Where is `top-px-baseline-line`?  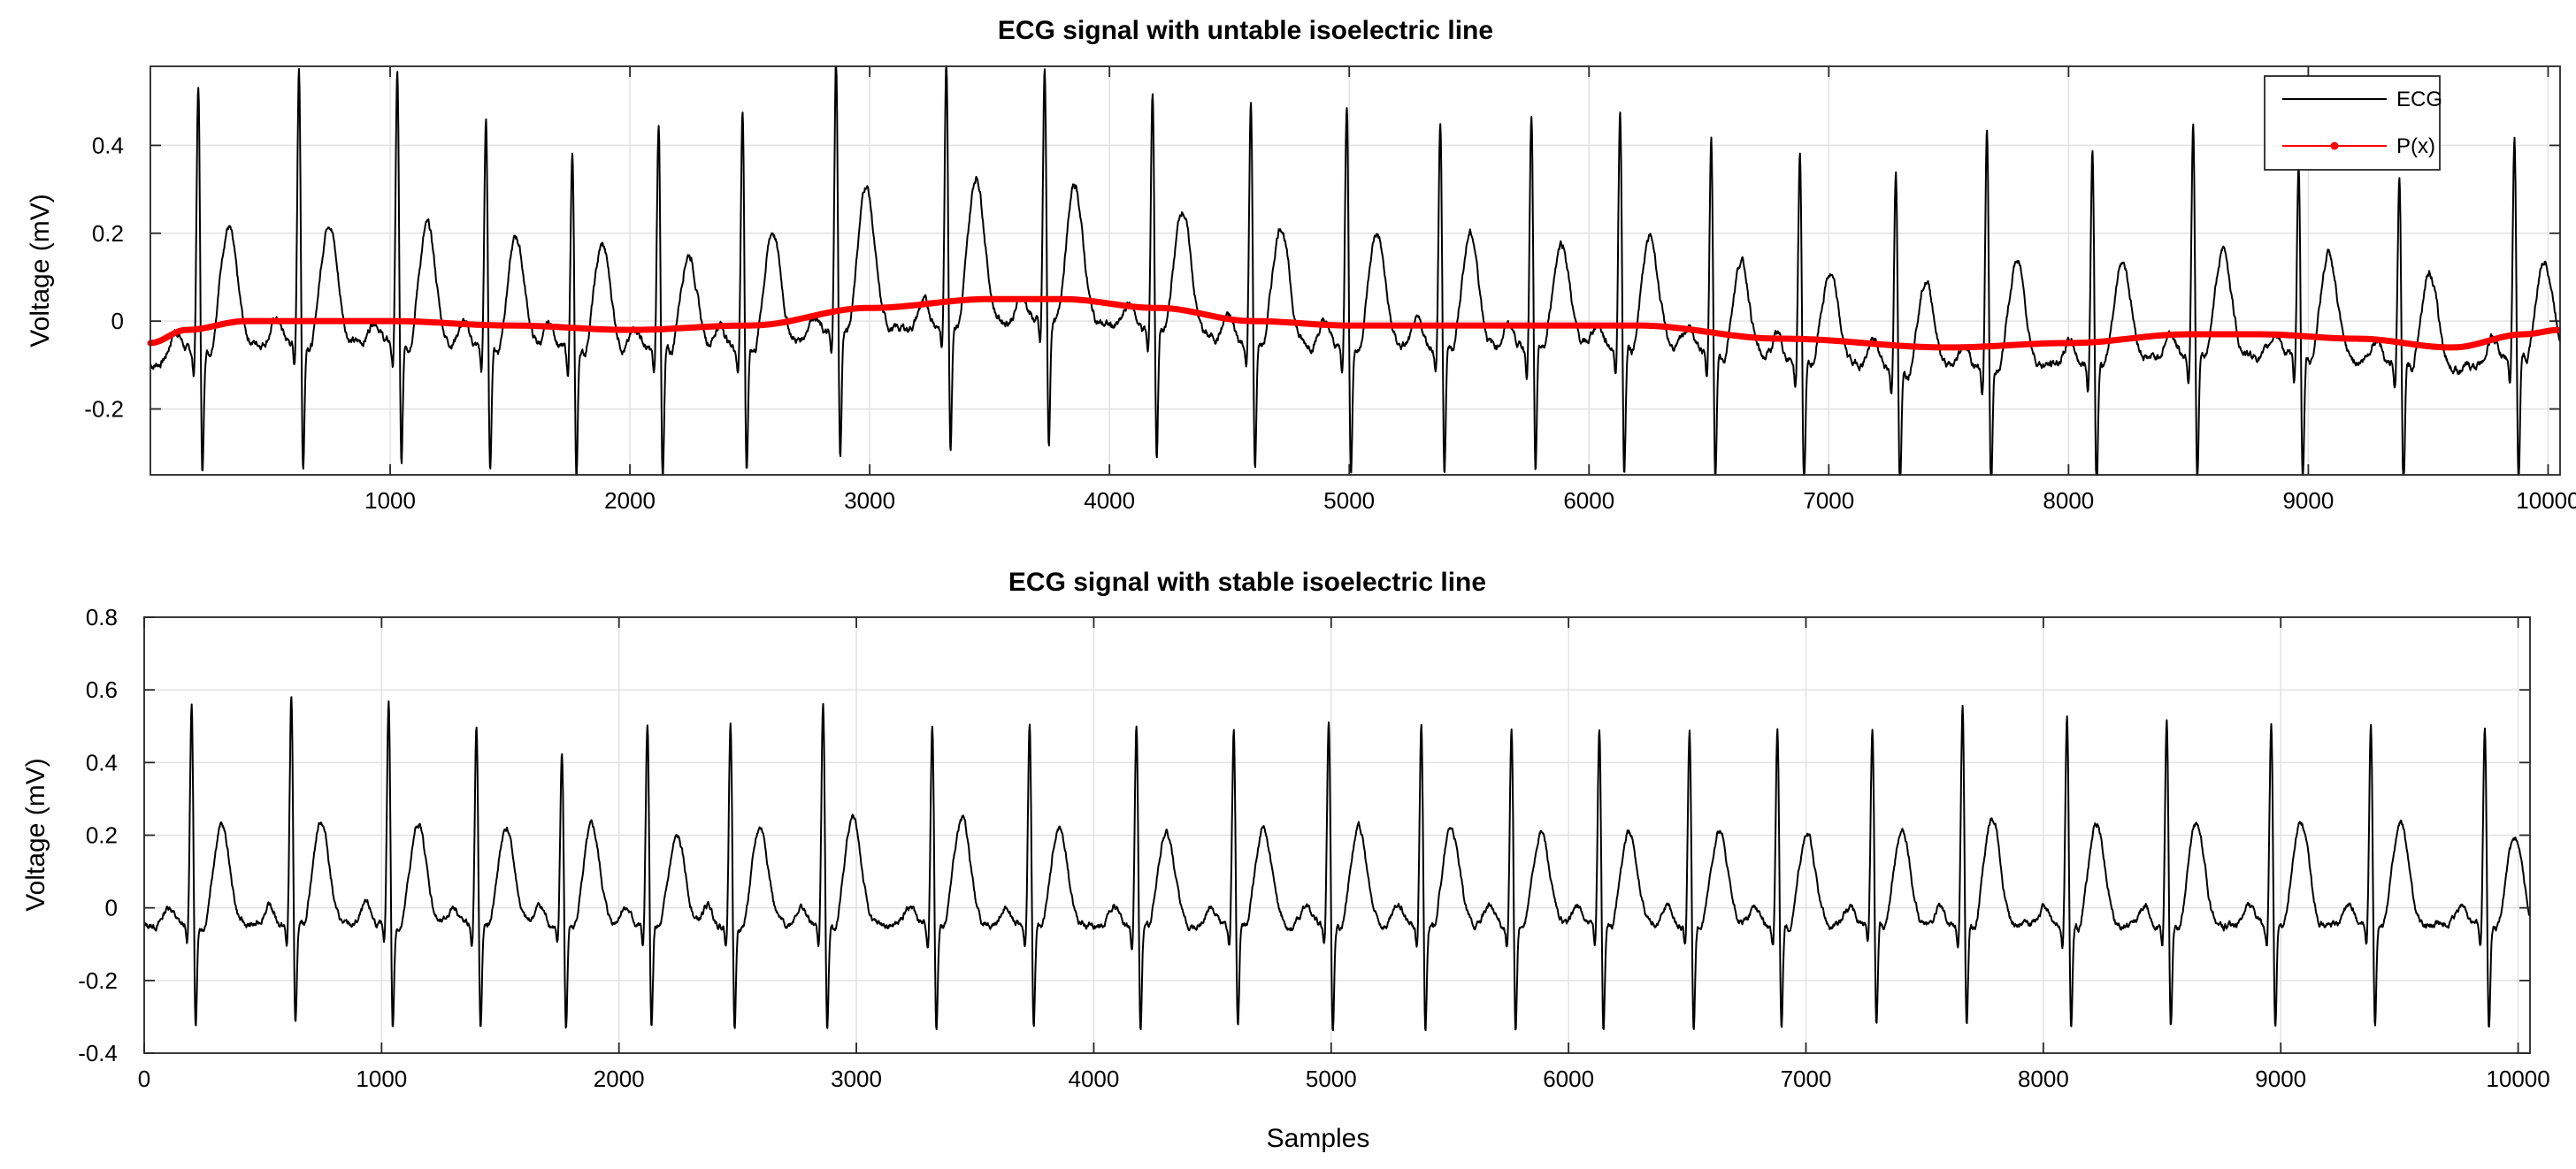
top-px-baseline-line is located at coordinates (1354, 323).